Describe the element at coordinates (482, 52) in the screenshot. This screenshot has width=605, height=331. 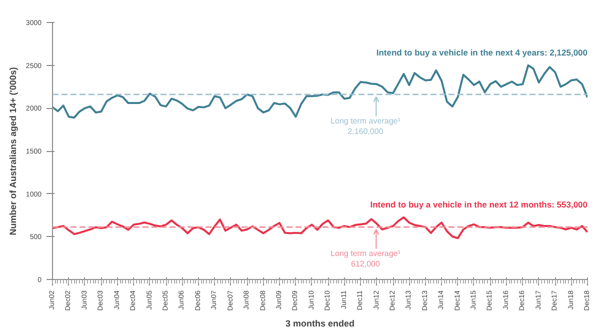
I see `text: Intend to buy a vehicle in the next 4 years: 2,125,000` at that location.